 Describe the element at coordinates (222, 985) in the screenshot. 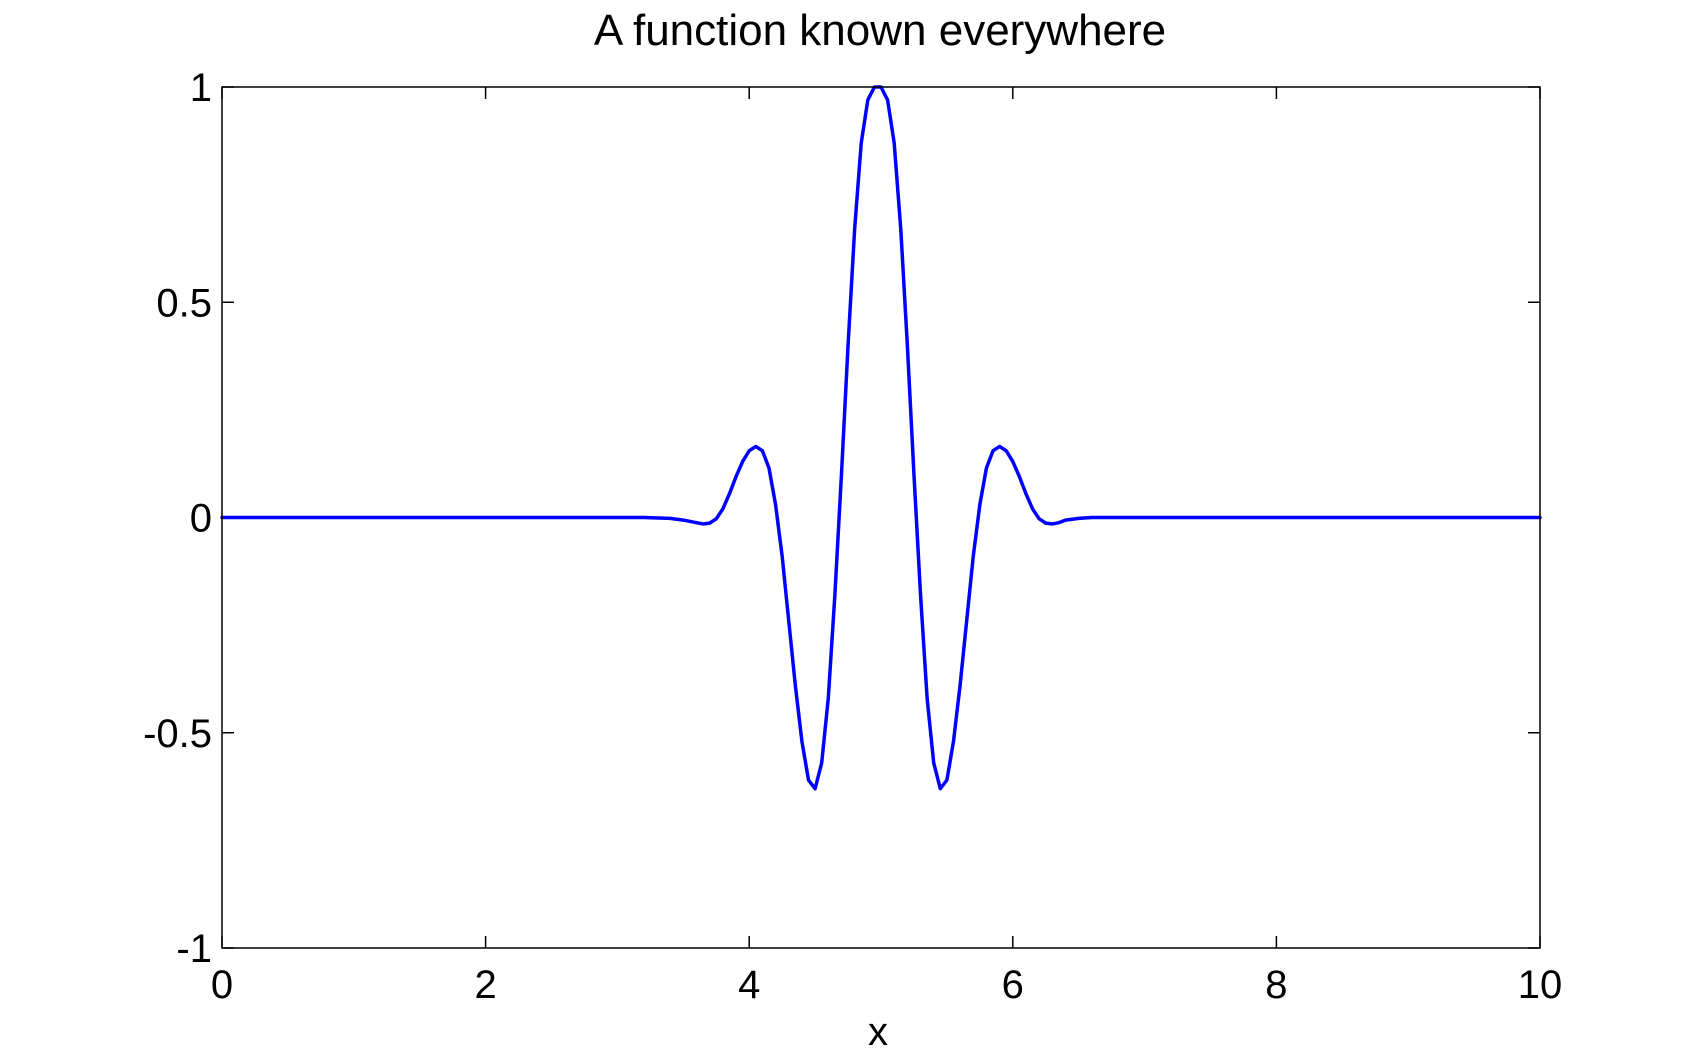

I see `x-tick-label: 0` at that location.